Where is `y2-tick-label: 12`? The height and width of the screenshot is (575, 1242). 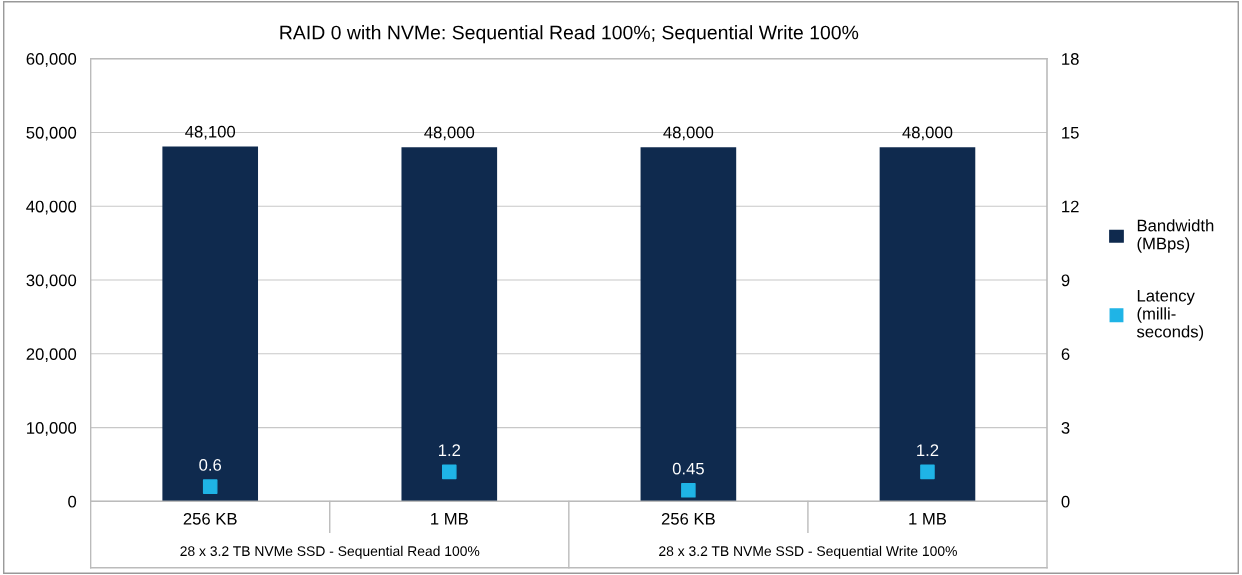 y2-tick-label: 12 is located at coordinates (1070, 206).